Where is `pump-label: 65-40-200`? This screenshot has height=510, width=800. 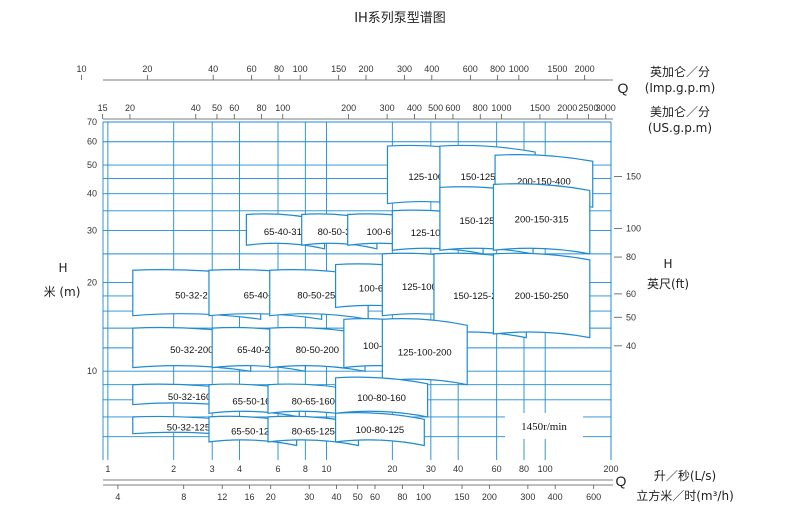
pump-label: 65-40-200 is located at coordinates (258, 350).